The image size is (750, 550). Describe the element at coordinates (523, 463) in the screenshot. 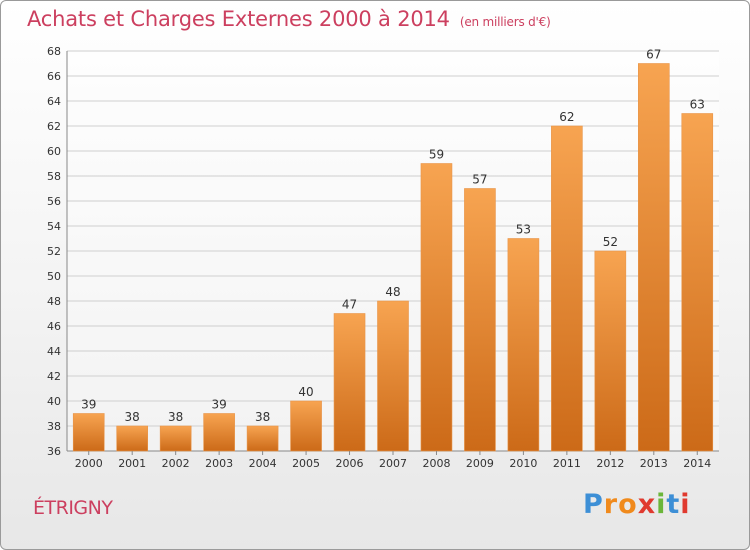

I see `x-tick-label: 2010` at that location.